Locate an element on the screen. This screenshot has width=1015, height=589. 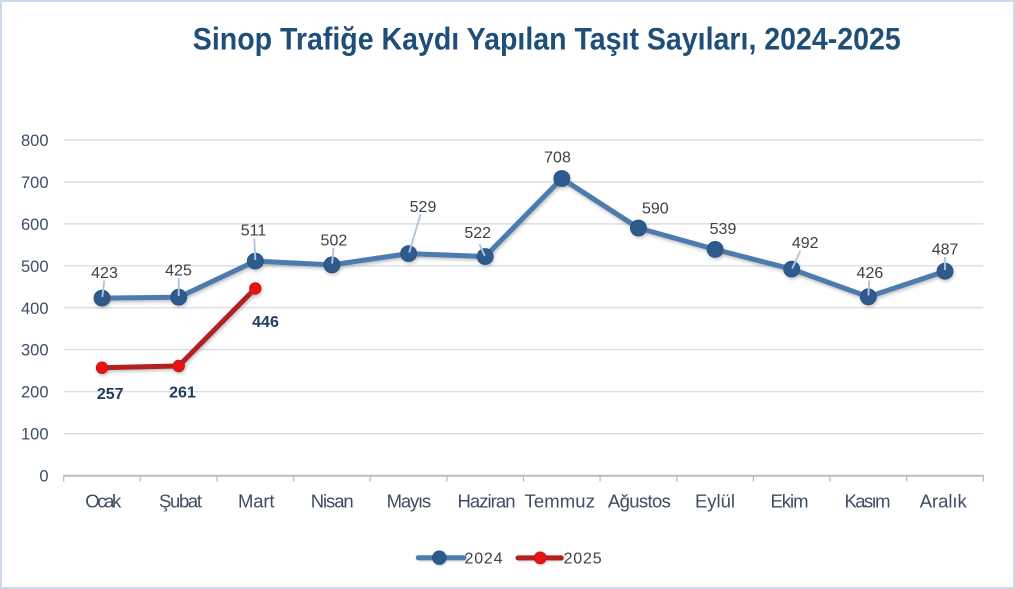
svg-text: Ocak is located at coordinates (103, 500).